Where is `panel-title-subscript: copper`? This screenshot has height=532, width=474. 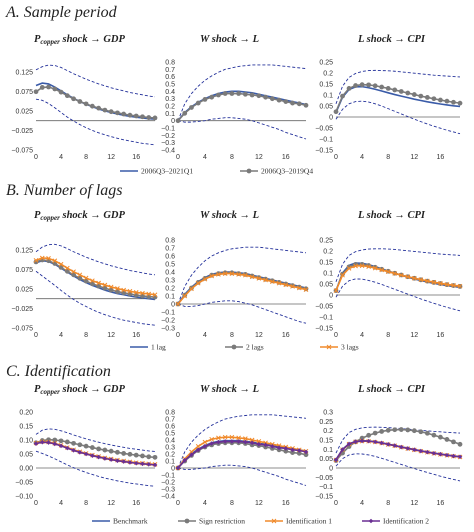 panel-title-subscript: copper is located at coordinates (50, 218).